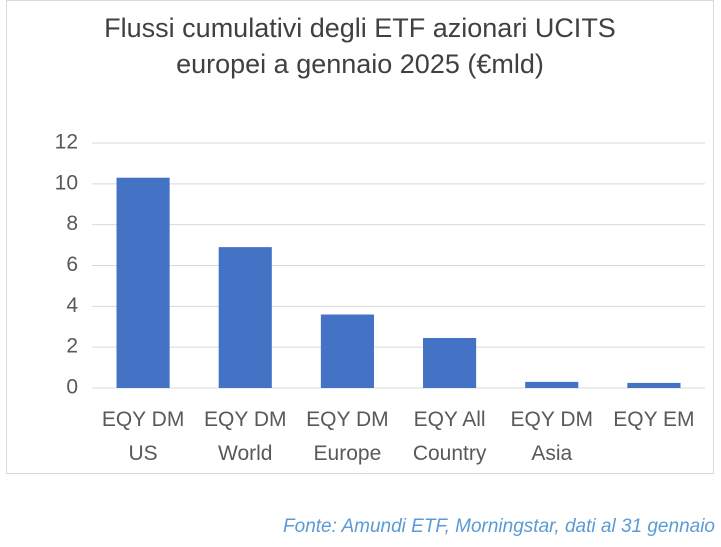 The image size is (721, 547). Describe the element at coordinates (551, 436) in the screenshot. I see `x-tick-label: EQY DM Asia` at that location.